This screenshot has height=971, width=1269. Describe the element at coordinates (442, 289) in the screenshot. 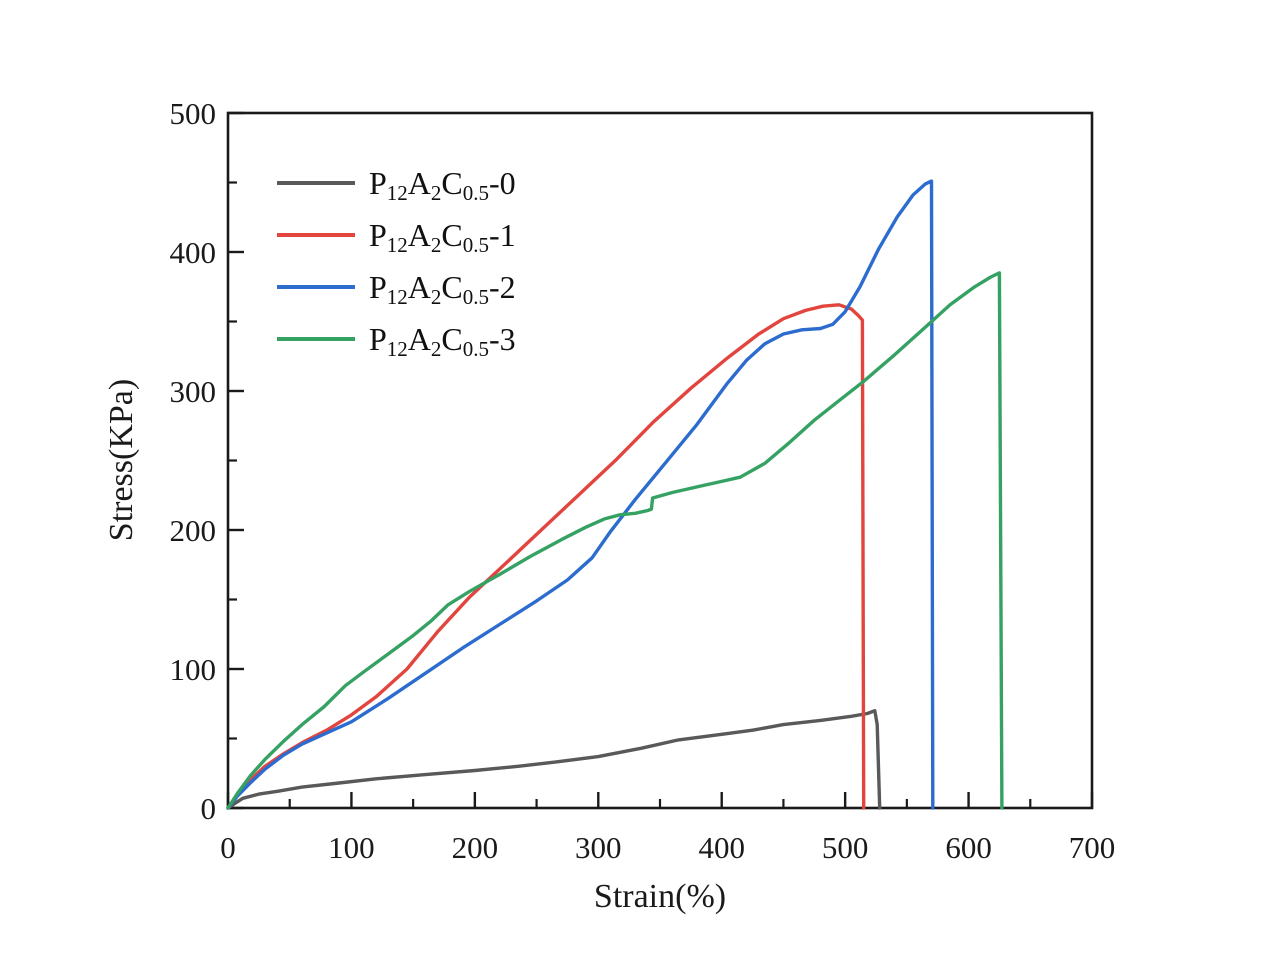

I see `legend-label: P12A2C0.5-2` at that location.